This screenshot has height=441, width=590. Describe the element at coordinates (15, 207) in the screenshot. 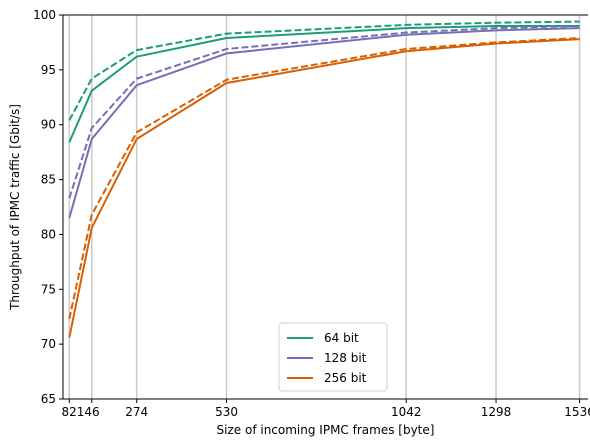

I see `y-axis-label: Throughput of IPMC traffic [Gbit/s]` at that location.